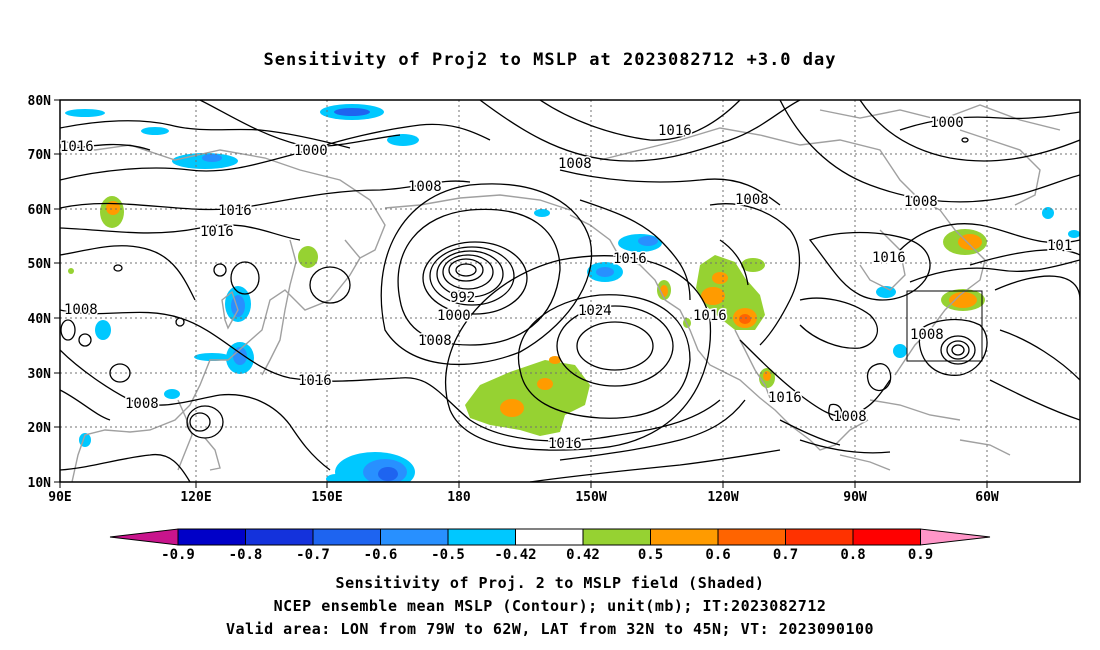 The width and height of the screenshot is (1100, 650). Describe the element at coordinates (388, 474) in the screenshot. I see `shade-neg-12-inner` at that location.